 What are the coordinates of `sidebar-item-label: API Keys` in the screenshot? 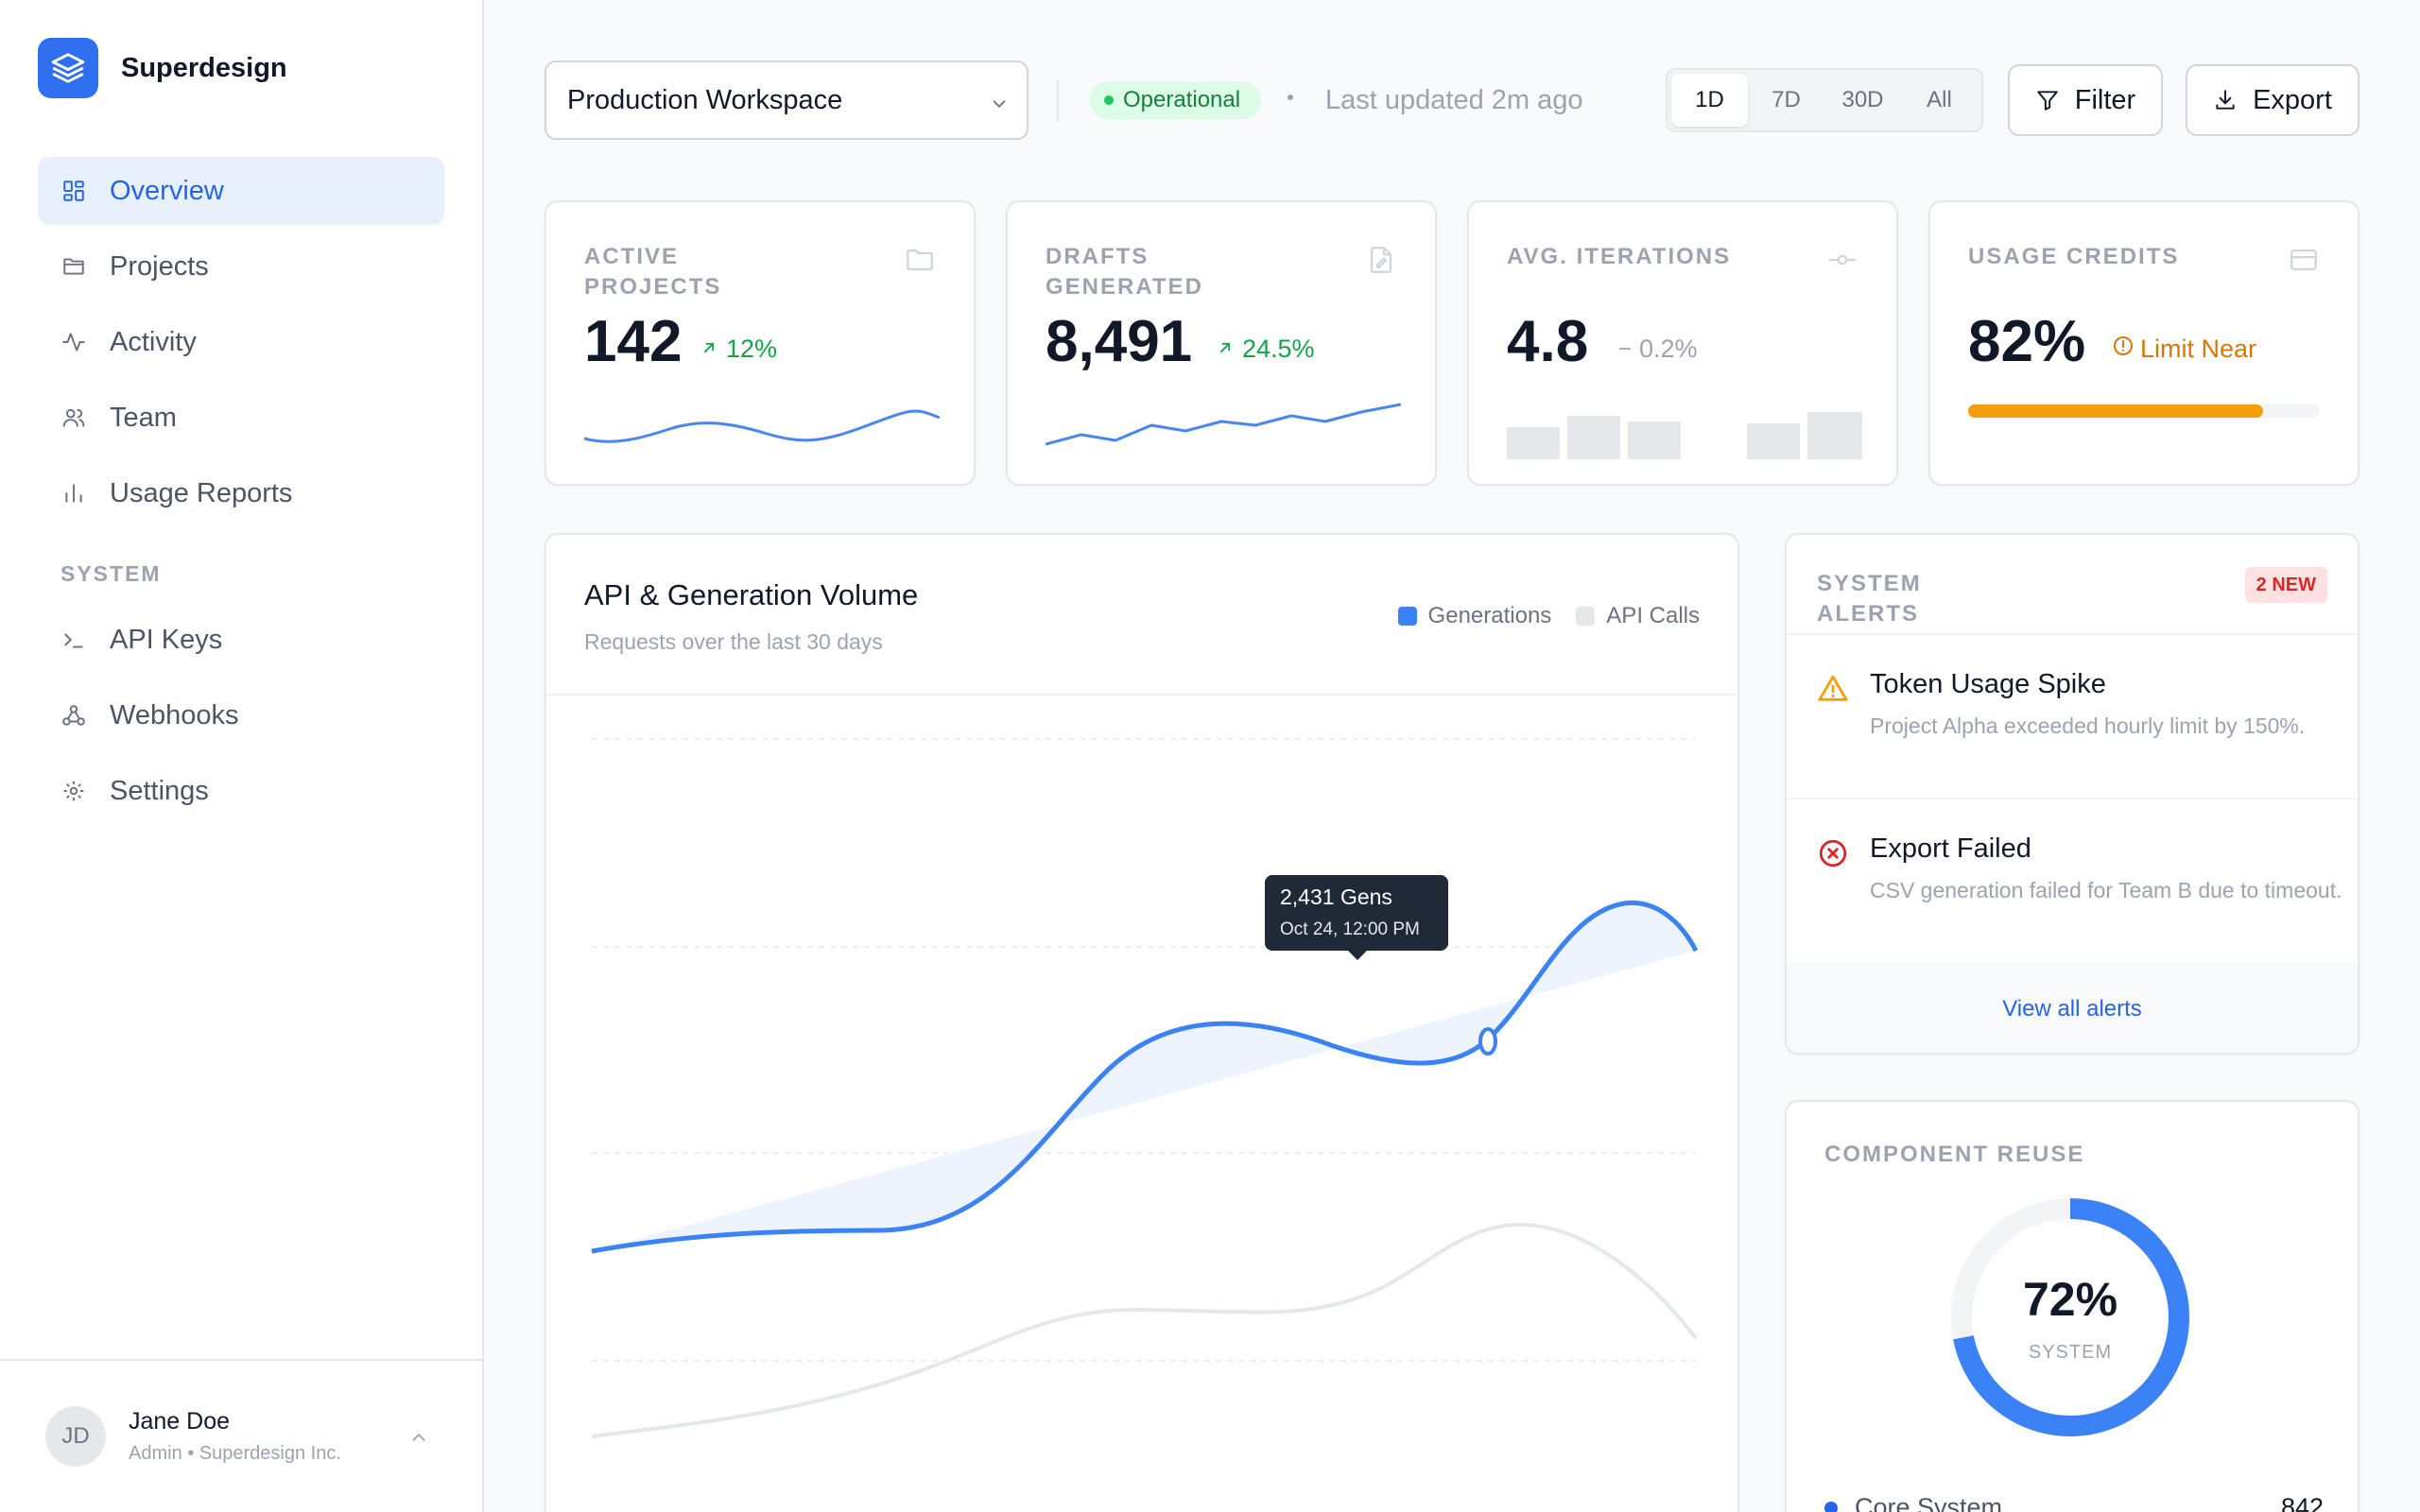 It's located at (166, 639).